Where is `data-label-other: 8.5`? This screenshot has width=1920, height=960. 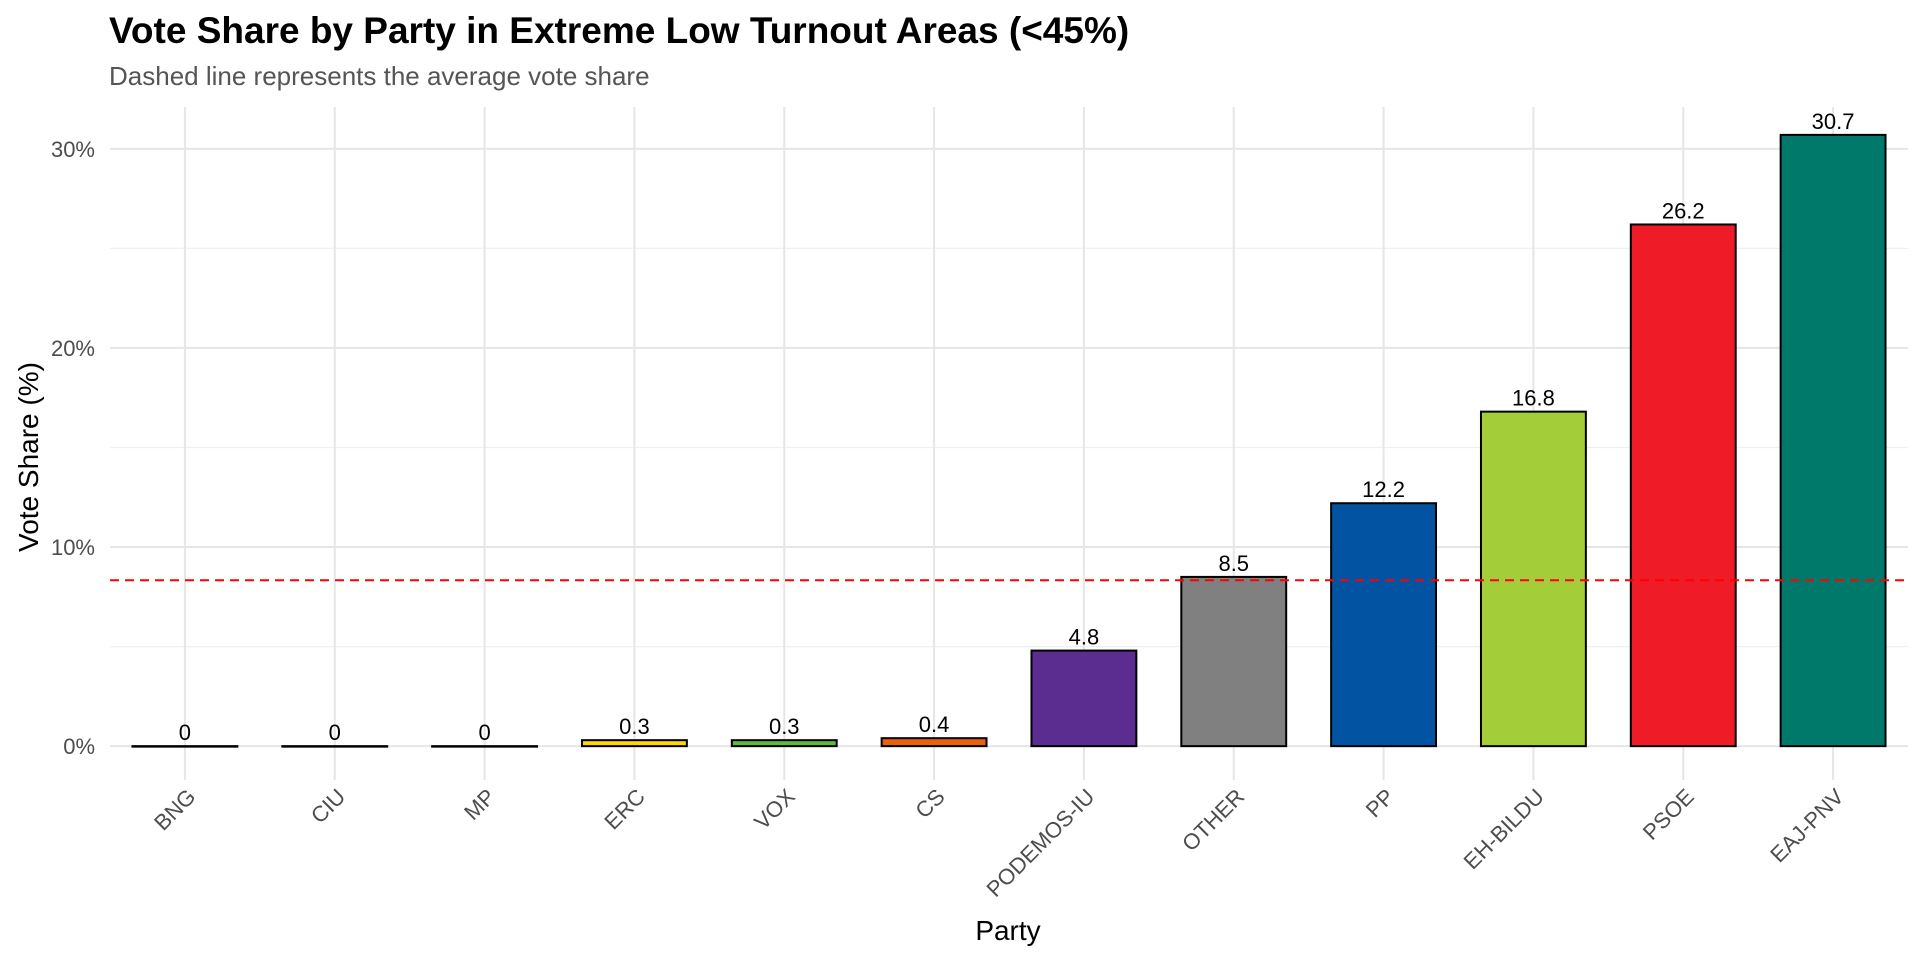 data-label-other: 8.5 is located at coordinates (1233, 563).